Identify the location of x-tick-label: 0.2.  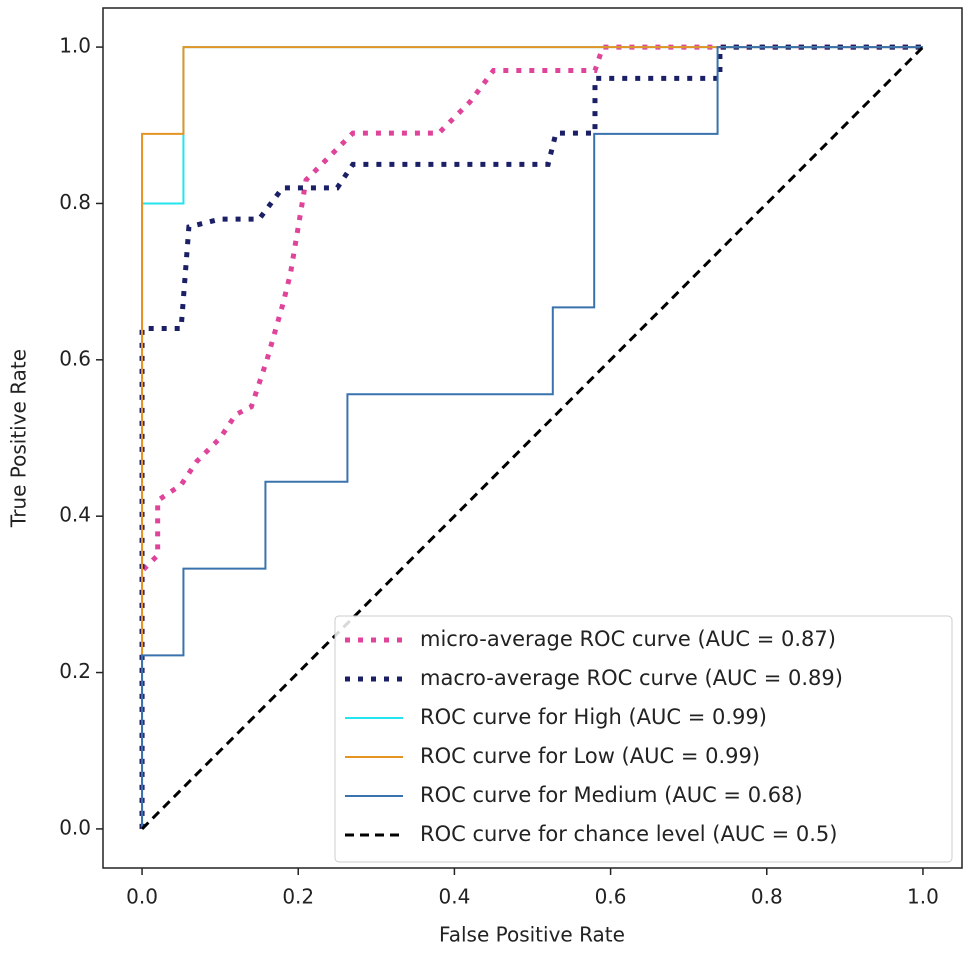
(298, 897).